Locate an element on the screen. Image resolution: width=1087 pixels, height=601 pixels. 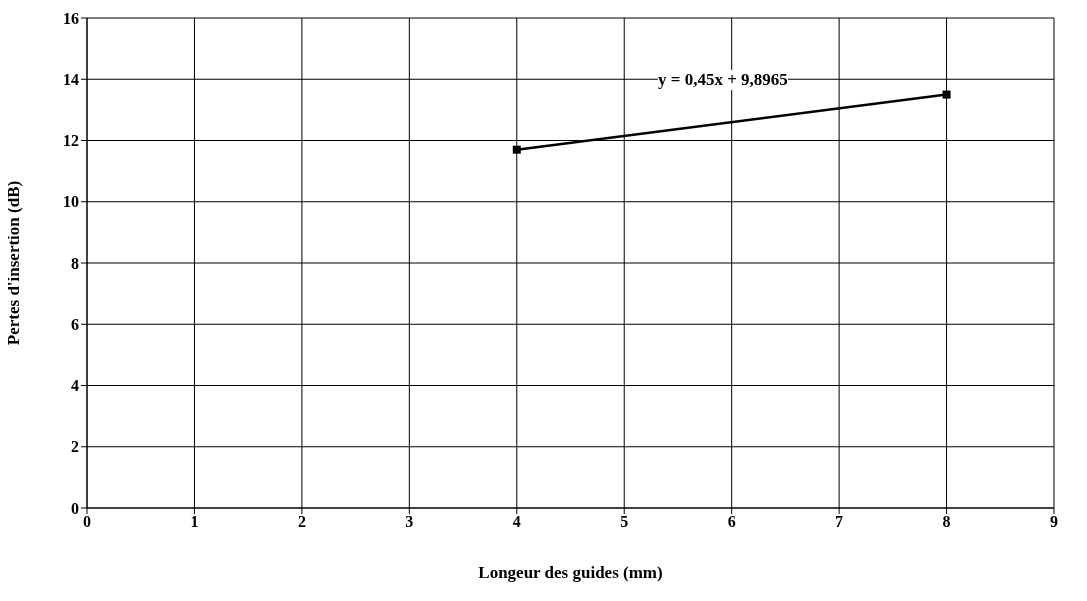
y-tick-label: 8 is located at coordinates (75, 263).